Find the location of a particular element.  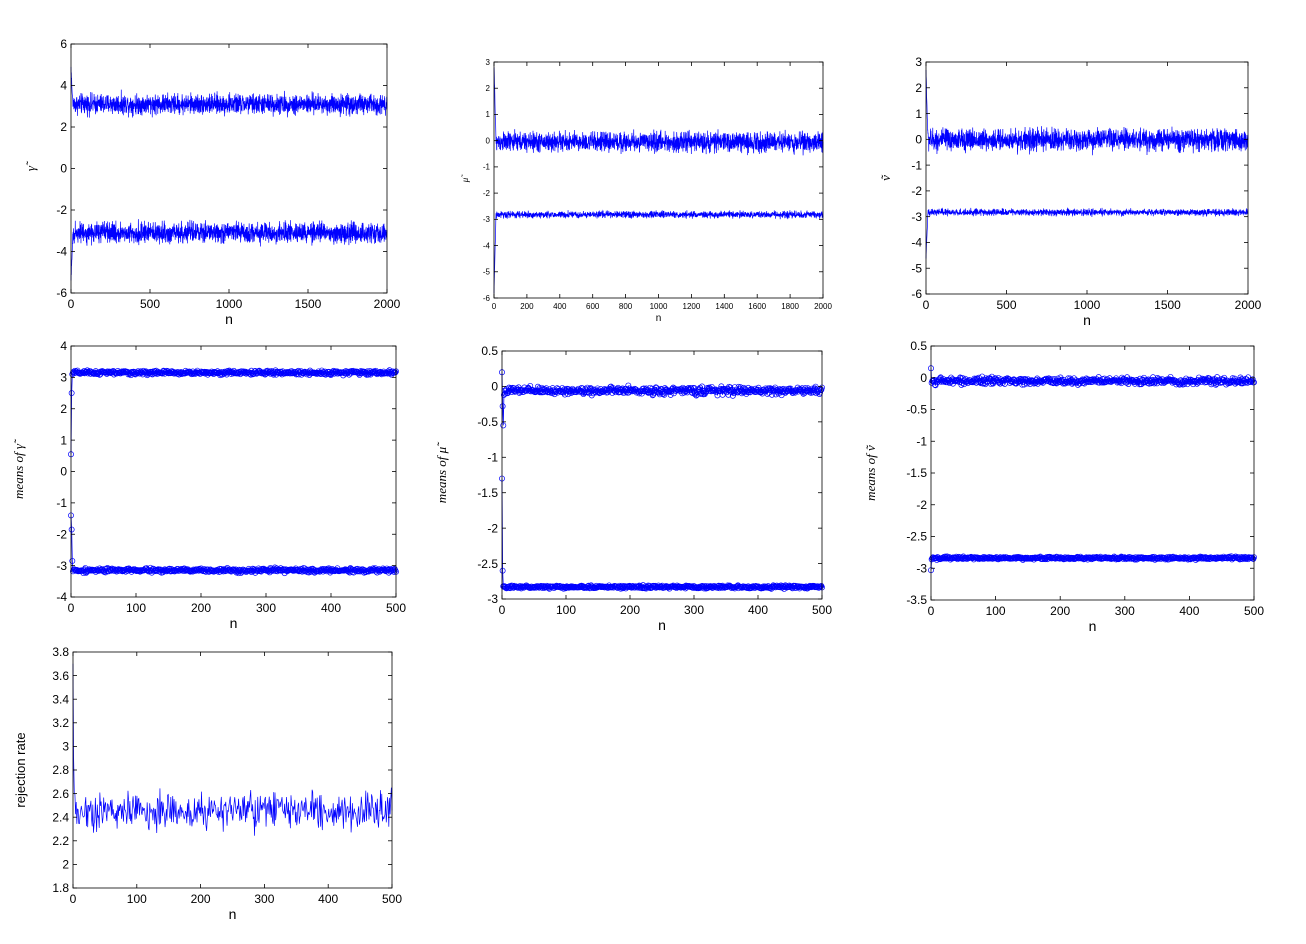

y-tick-label: -2.5 is located at coordinates (916, 537).